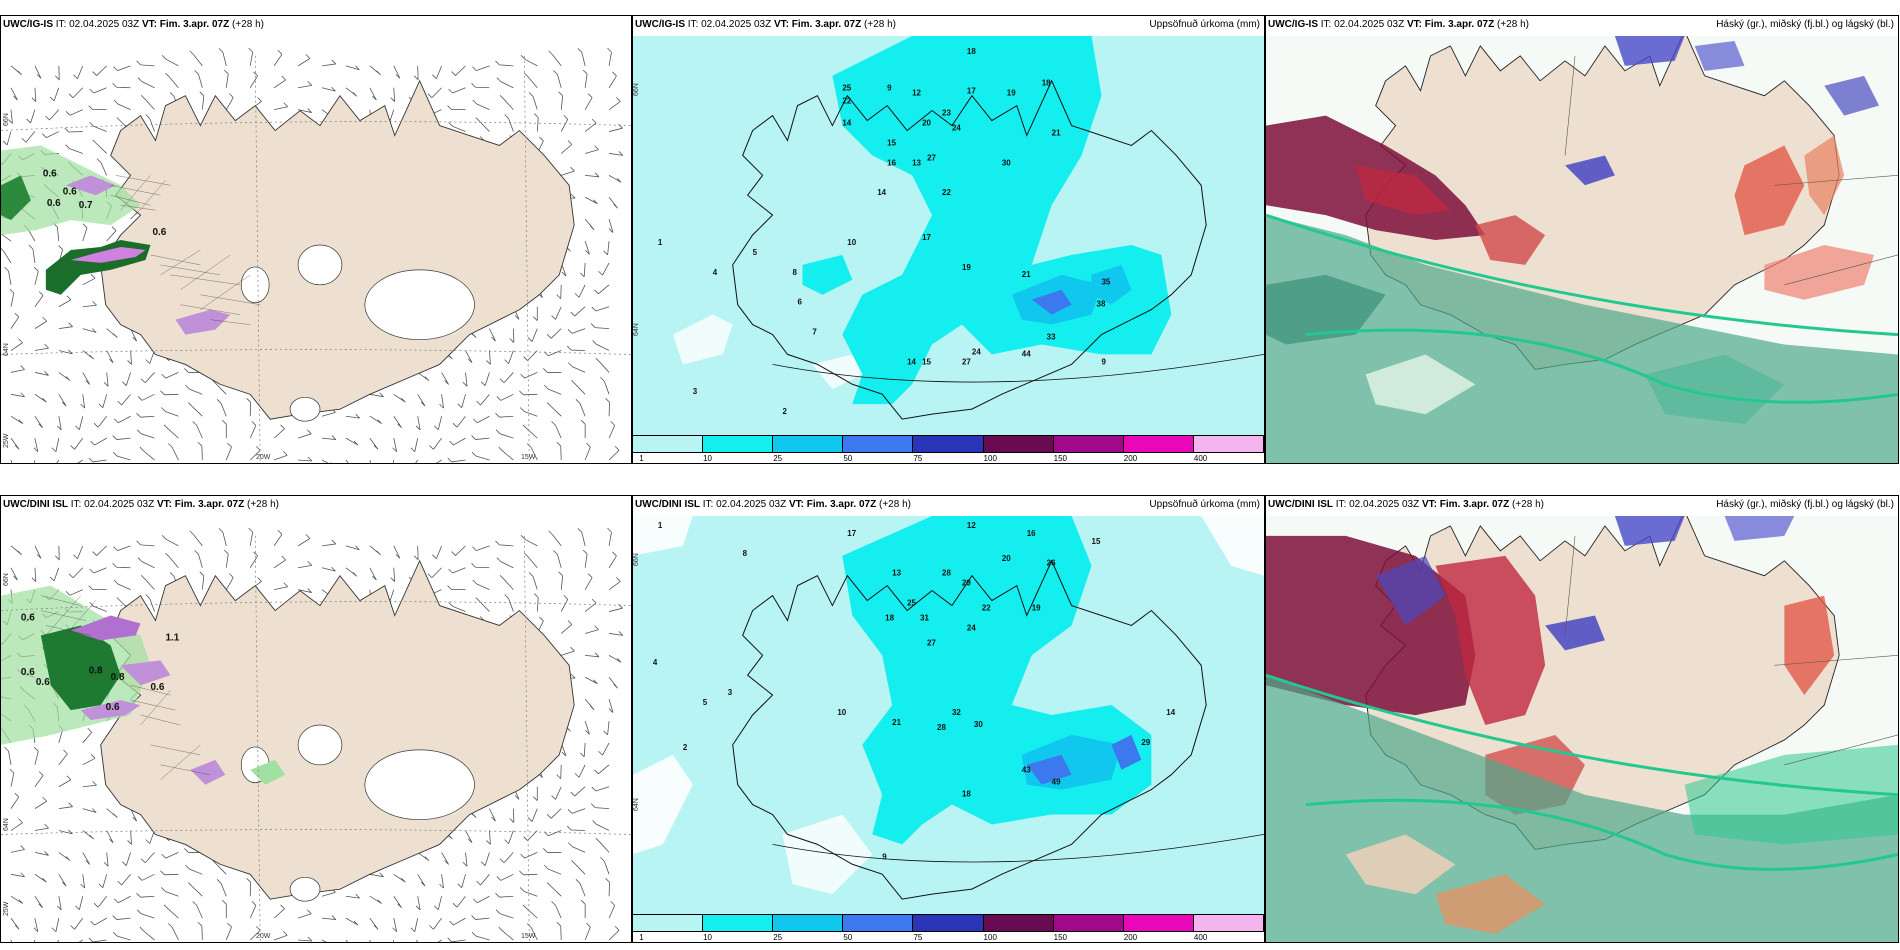 The image size is (1900, 950). What do you see at coordinates (1130, 937) in the screenshot?
I see `legend-label: 200` at bounding box center [1130, 937].